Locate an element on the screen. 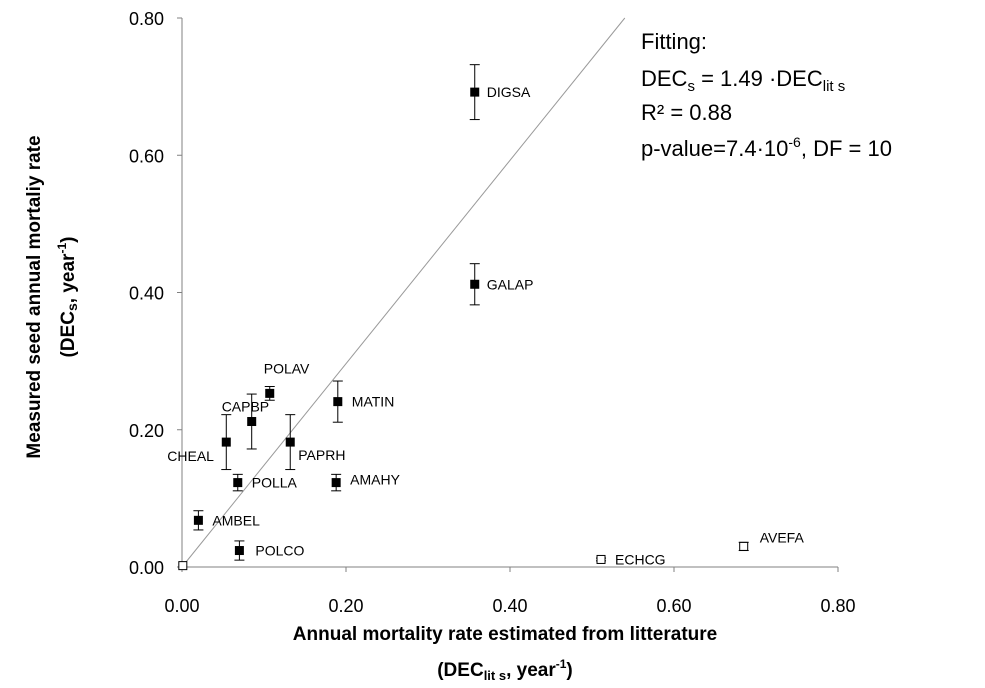 The image size is (985, 688). point-polco: POLCO is located at coordinates (269, 550).